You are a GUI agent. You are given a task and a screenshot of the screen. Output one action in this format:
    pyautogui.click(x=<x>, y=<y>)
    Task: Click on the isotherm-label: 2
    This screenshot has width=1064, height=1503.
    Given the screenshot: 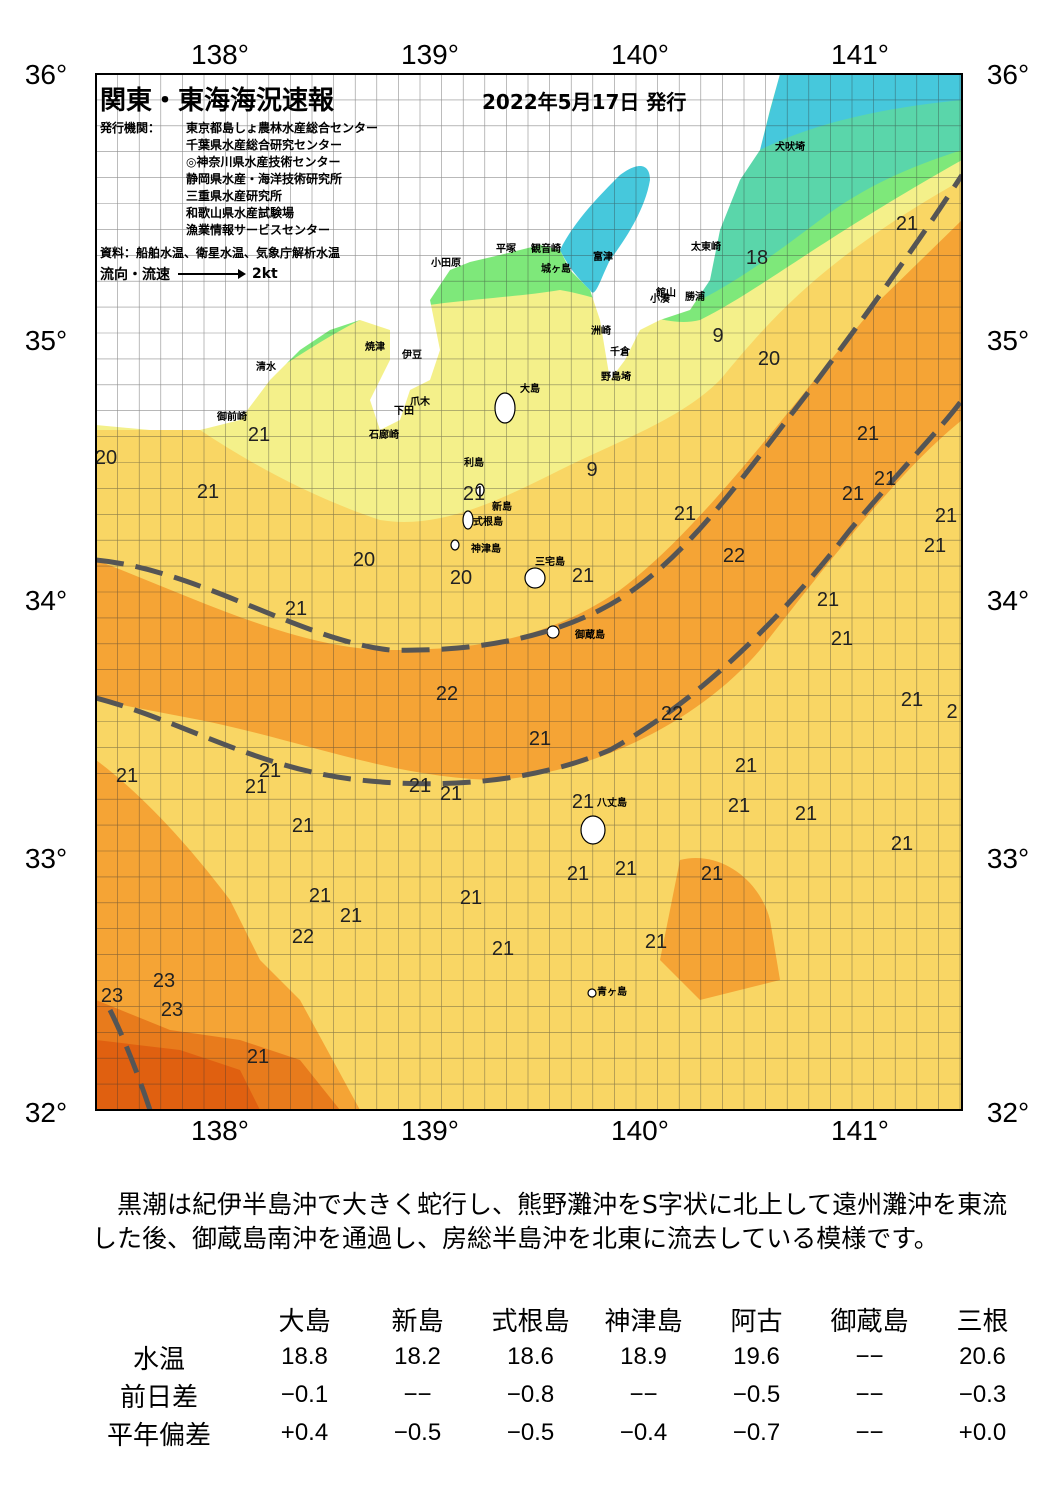 What is the action you would take?
    pyautogui.click(x=951, y=712)
    